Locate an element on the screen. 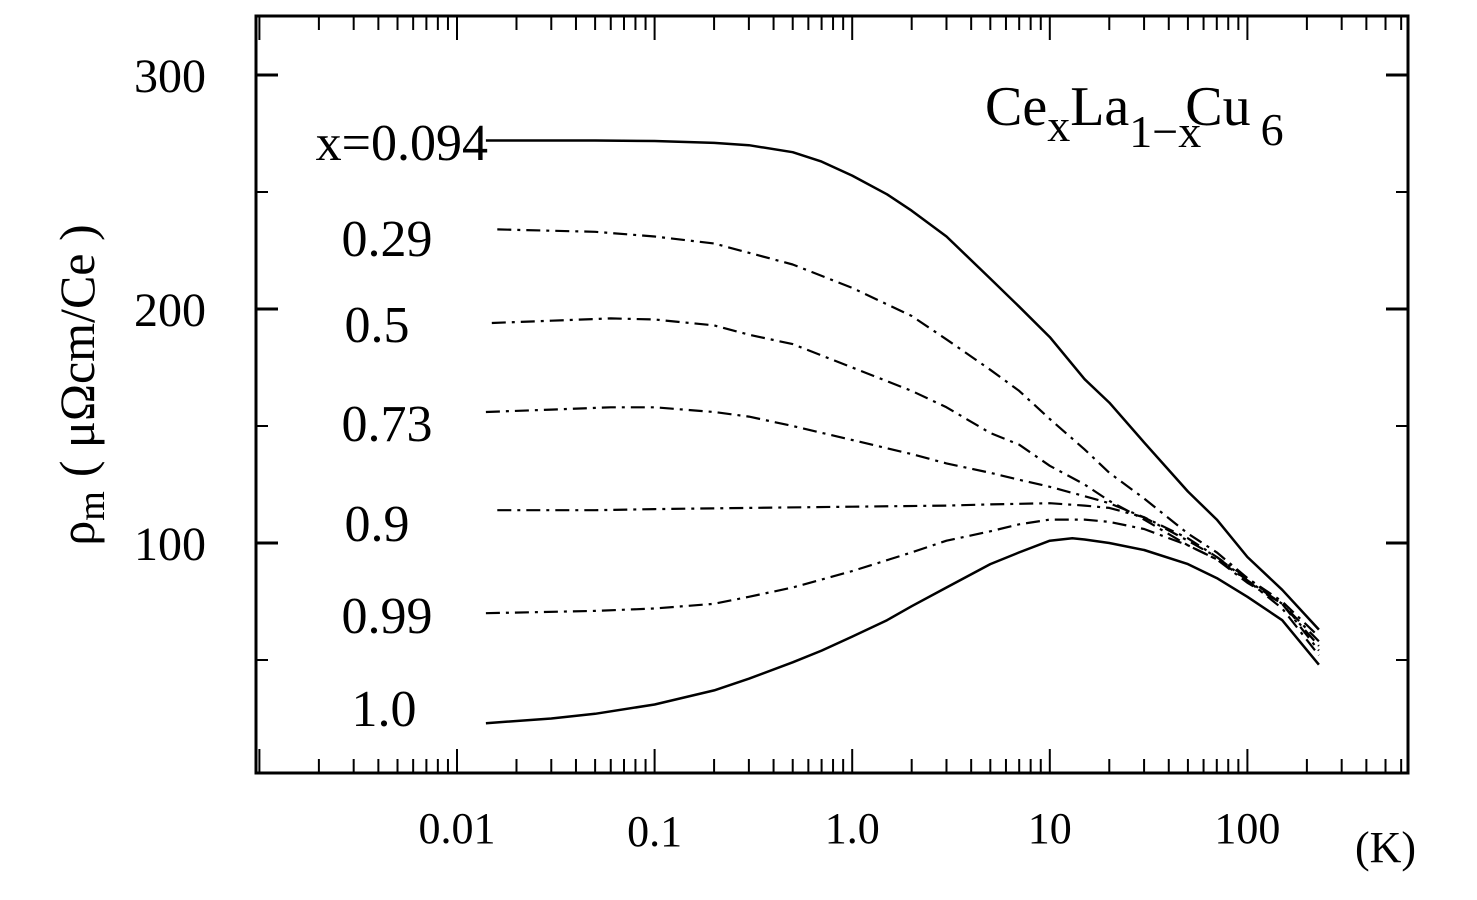 Image resolution: width=1477 pixels, height=900 pixels. x-tick-labels: 0.01 0.1 1.0 10 100 is located at coordinates (850, 830).